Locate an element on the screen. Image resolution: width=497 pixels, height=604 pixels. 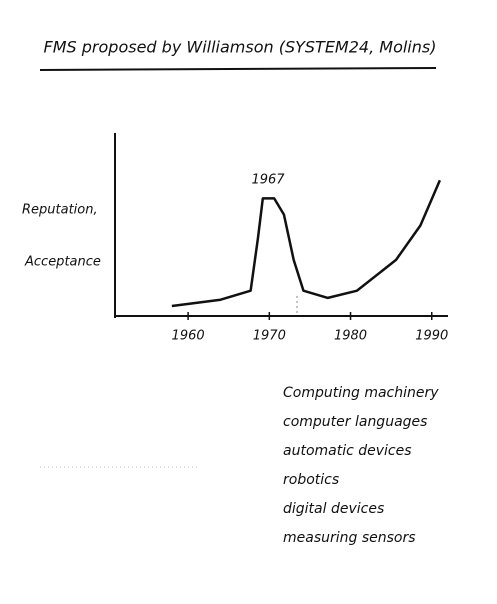
x-tick-label: 1970 is located at coordinates (269, 336).